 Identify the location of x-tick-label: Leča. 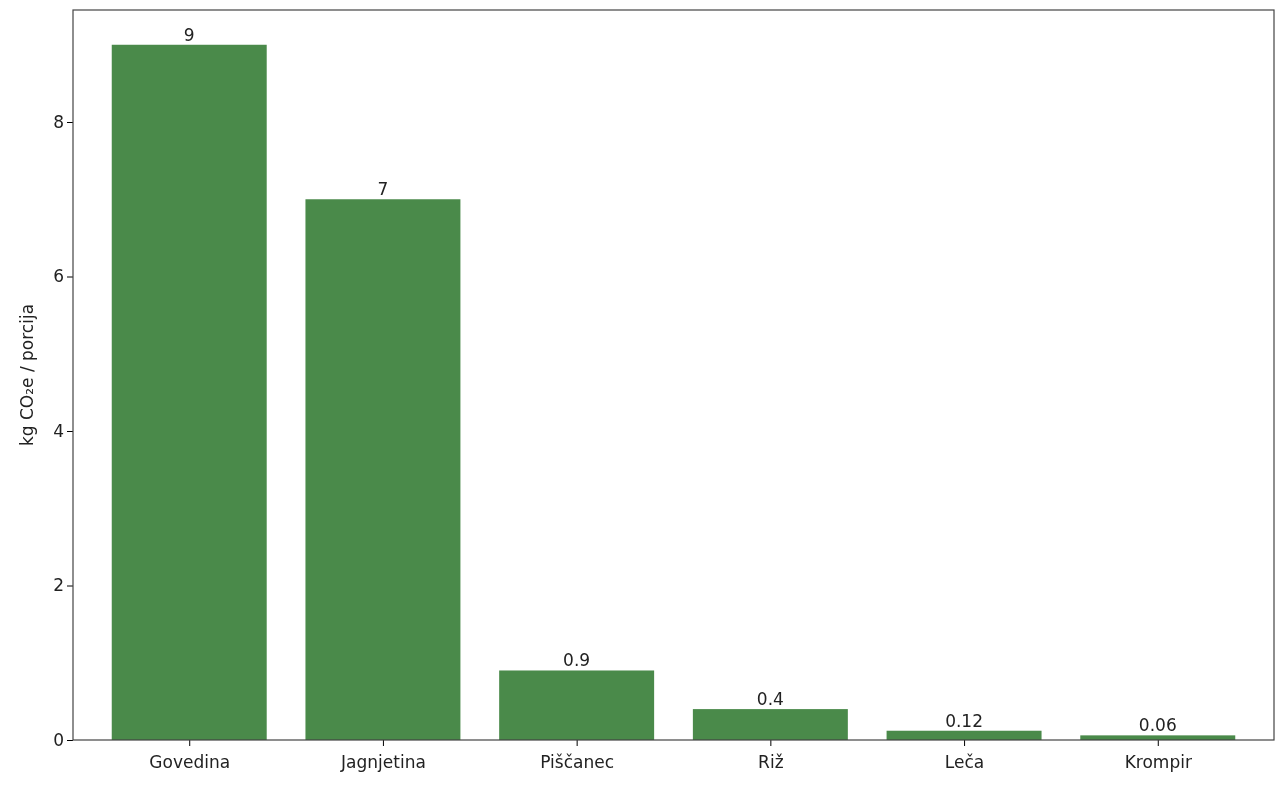
(964, 761).